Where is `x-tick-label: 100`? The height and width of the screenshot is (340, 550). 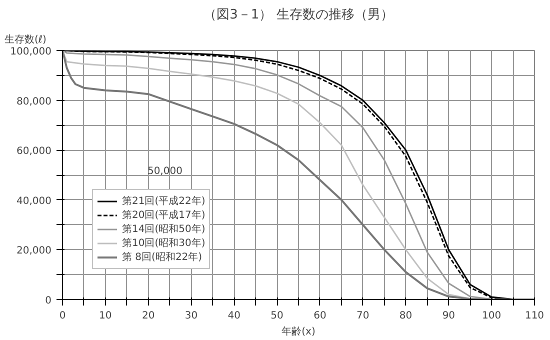 x-tick-label: 100 is located at coordinates (492, 316).